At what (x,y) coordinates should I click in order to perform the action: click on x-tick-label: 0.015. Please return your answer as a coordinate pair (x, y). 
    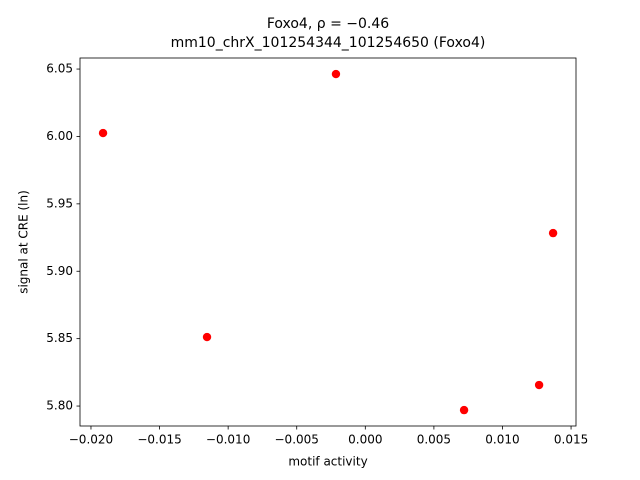
    Looking at the image, I should click on (571, 440).